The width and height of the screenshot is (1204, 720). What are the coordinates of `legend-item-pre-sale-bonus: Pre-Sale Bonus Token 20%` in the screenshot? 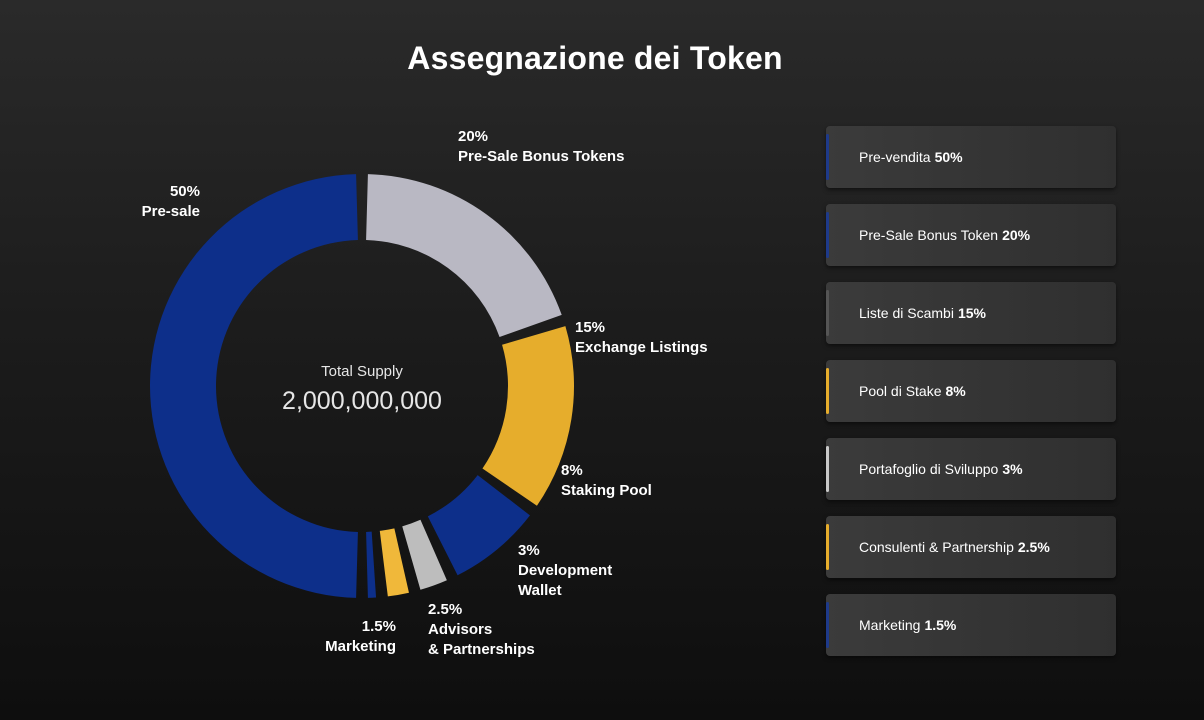 It's located at (971, 235).